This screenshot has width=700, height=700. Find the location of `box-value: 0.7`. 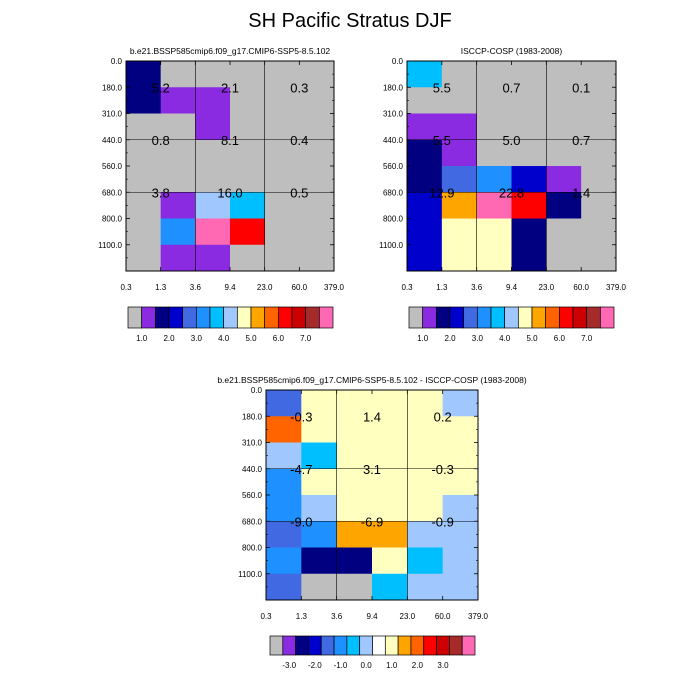

box-value: 0.7 is located at coordinates (581, 140).